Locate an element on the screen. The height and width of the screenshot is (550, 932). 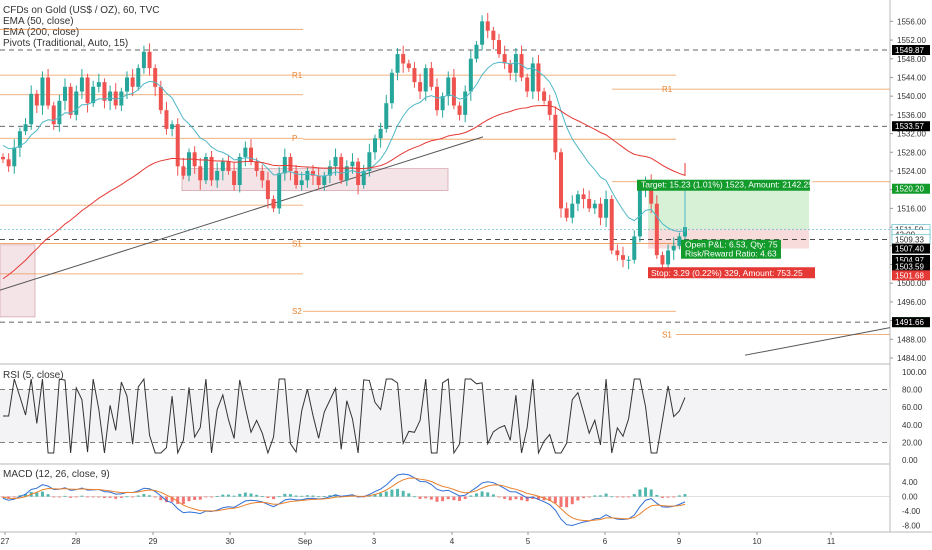
time-tick-label: 28 is located at coordinates (76, 541).